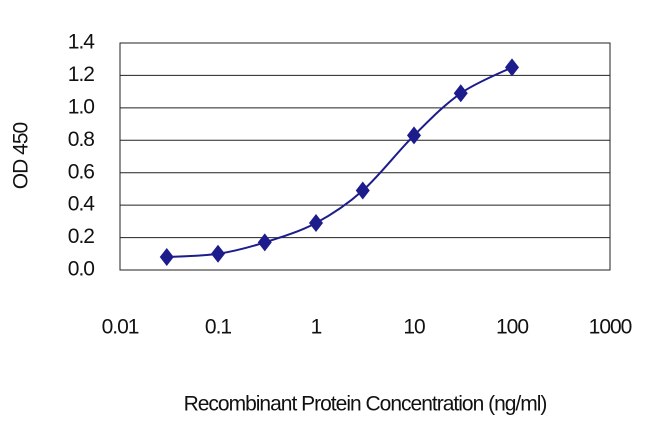 The width and height of the screenshot is (650, 434). Describe the element at coordinates (610, 327) in the screenshot. I see `x-tick-label: 1000` at that location.